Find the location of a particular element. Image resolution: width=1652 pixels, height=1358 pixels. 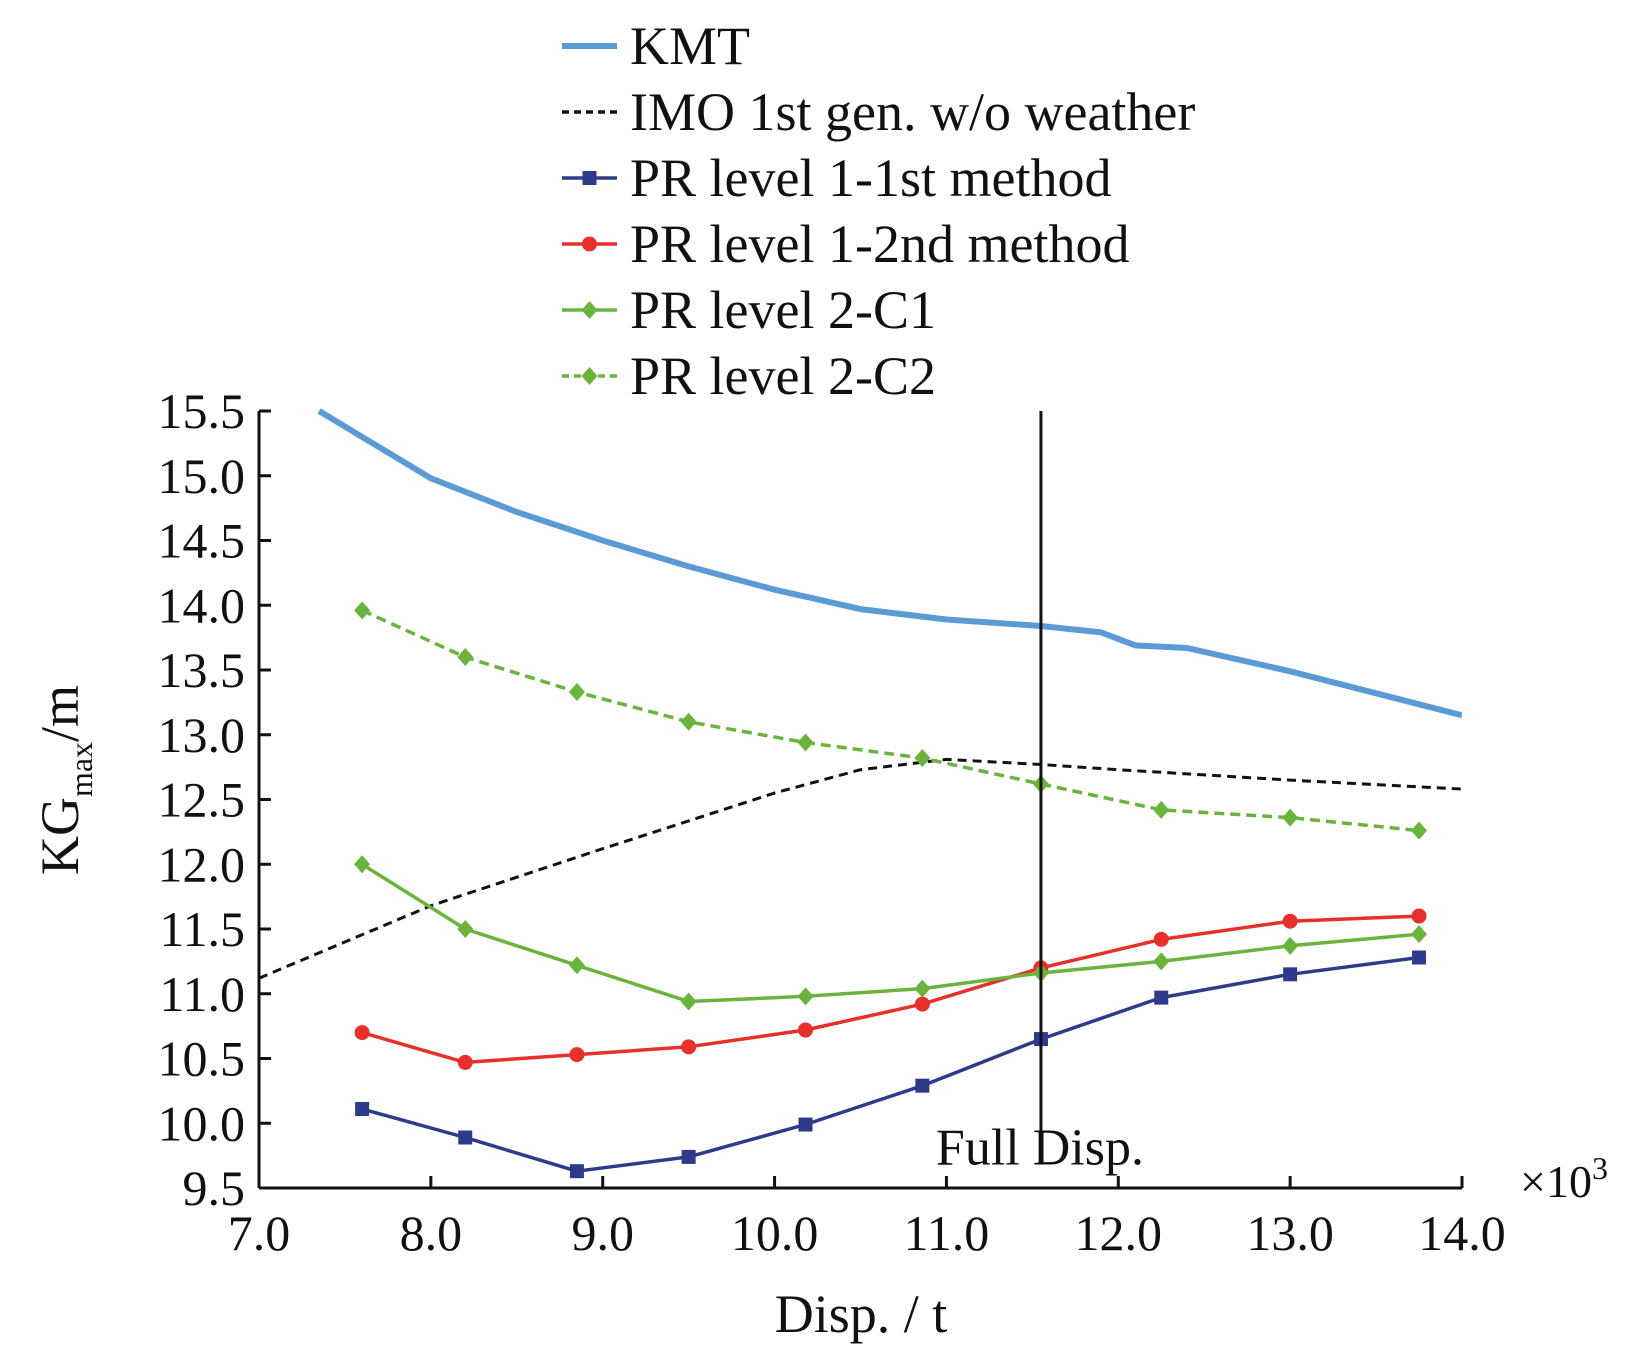

x-multiplier-base: ×10 is located at coordinates (1556, 1181).